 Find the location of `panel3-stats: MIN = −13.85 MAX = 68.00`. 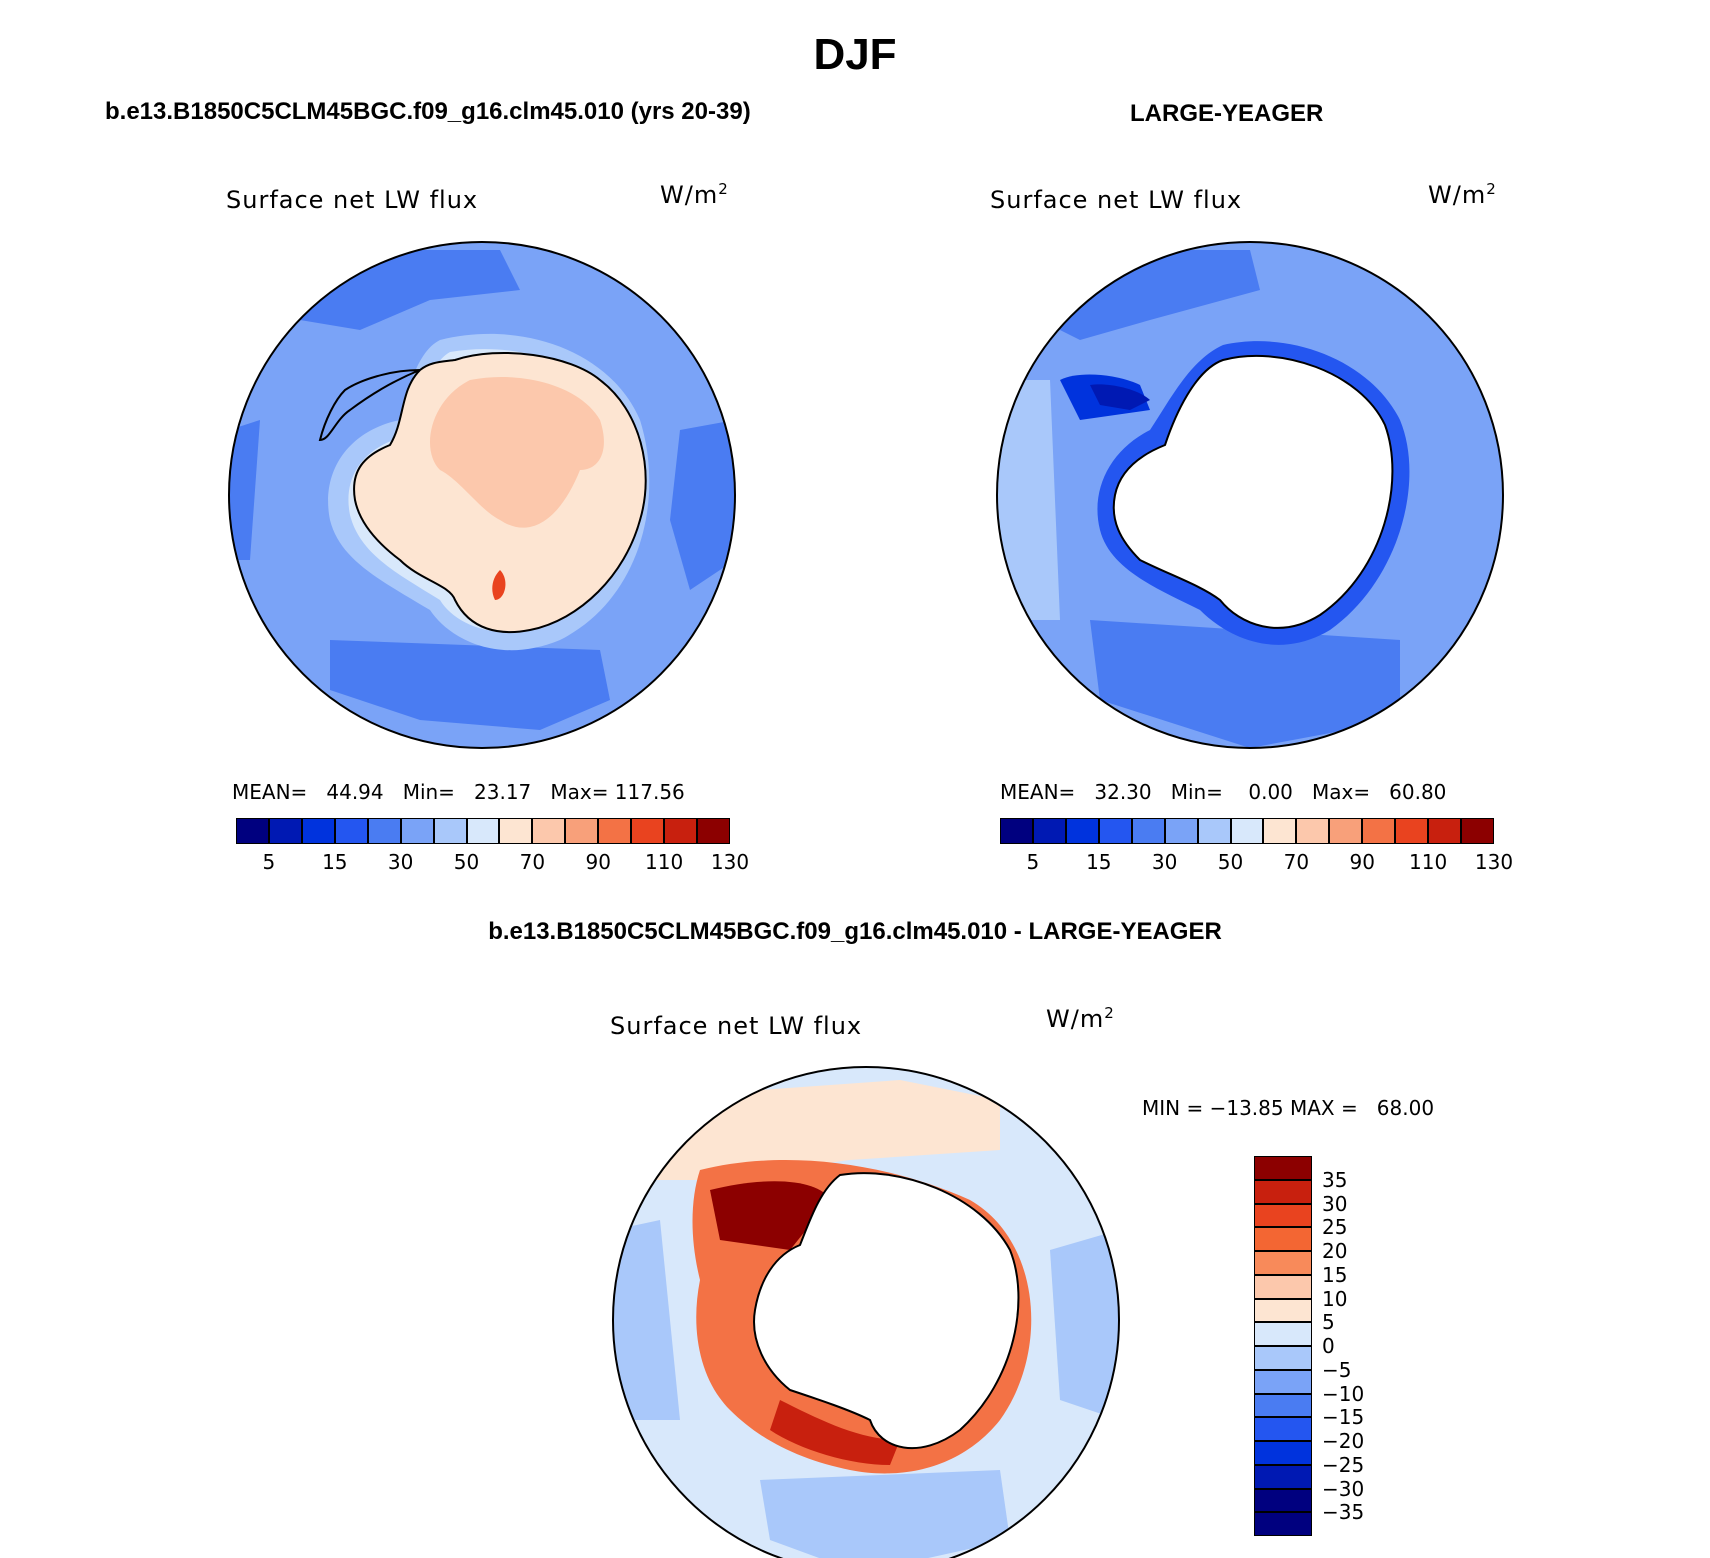

panel3-stats: MIN = −13.85 MAX = 68.00 is located at coordinates (1288, 1108).